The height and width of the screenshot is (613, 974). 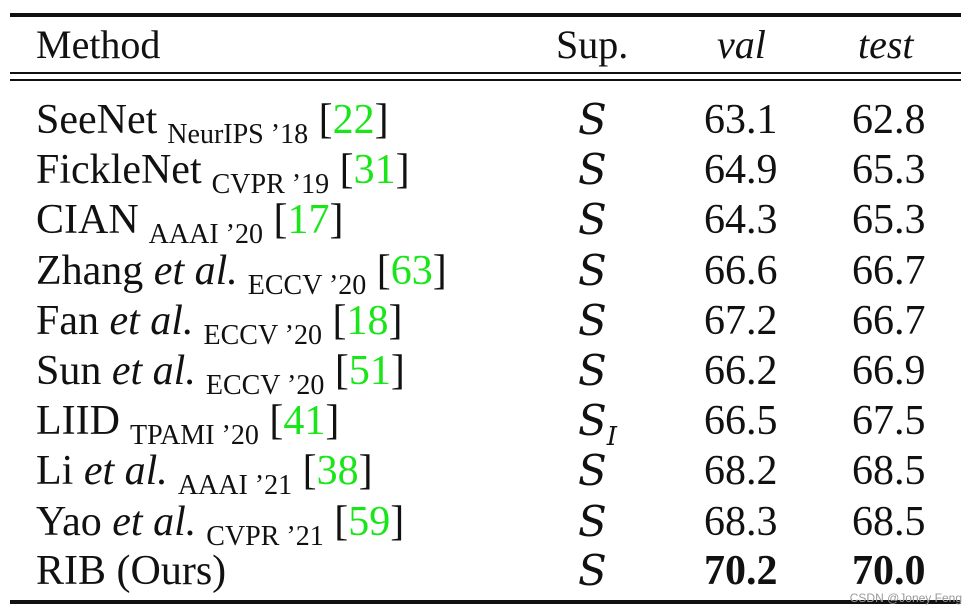 What do you see at coordinates (741, 471) in the screenshot?
I see `val-cell: 68.2` at bounding box center [741, 471].